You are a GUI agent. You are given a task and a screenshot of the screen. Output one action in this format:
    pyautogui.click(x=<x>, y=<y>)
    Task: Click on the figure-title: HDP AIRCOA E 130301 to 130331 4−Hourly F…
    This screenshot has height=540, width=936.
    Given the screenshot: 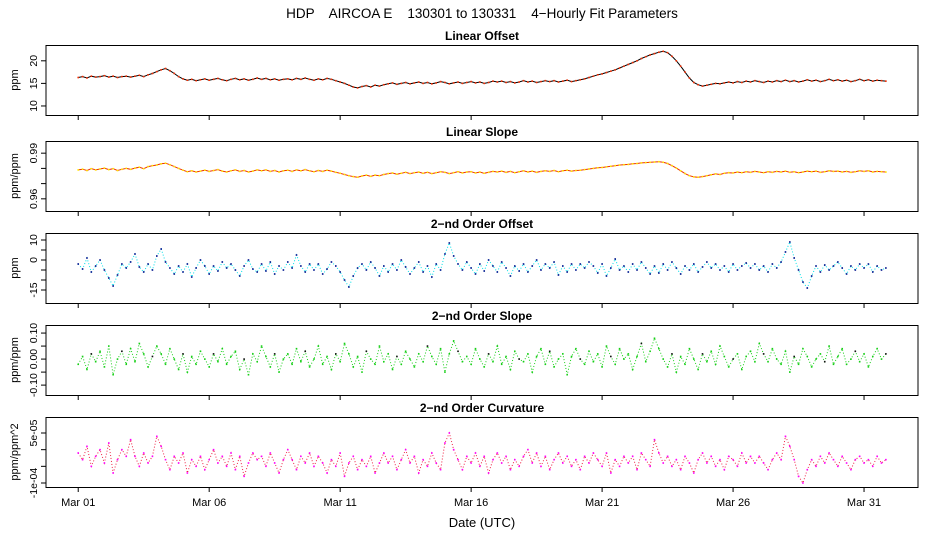 What is the action you would take?
    pyautogui.click(x=482, y=13)
    